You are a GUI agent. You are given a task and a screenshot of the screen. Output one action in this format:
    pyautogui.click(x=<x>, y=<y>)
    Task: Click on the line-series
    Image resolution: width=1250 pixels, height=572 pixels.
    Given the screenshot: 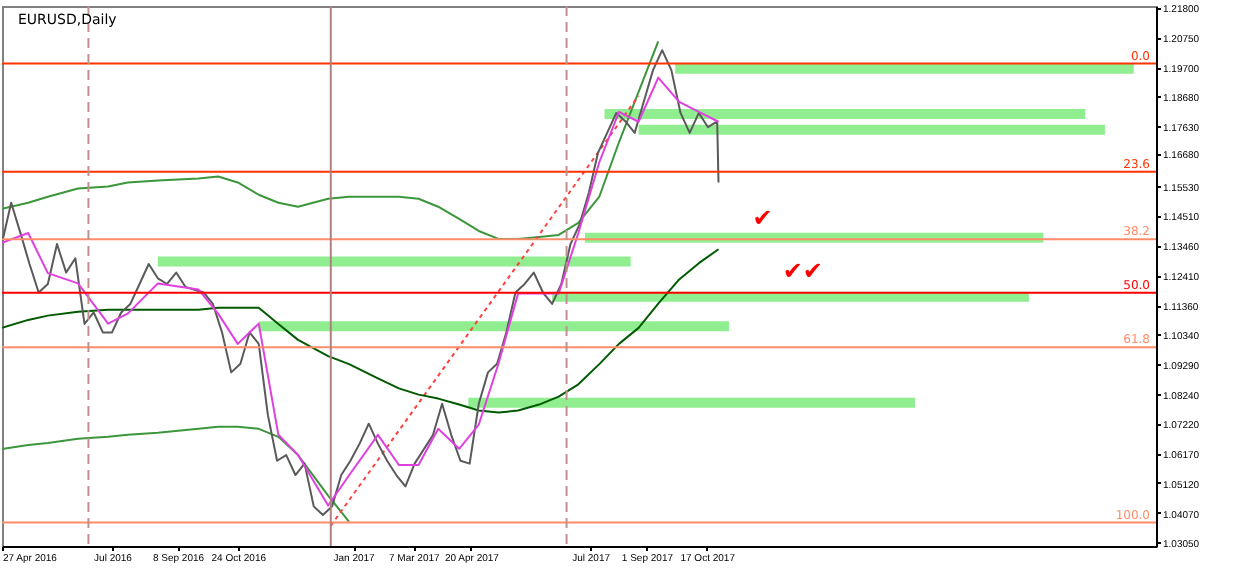 What is the action you would take?
    pyautogui.click(x=176, y=474)
    